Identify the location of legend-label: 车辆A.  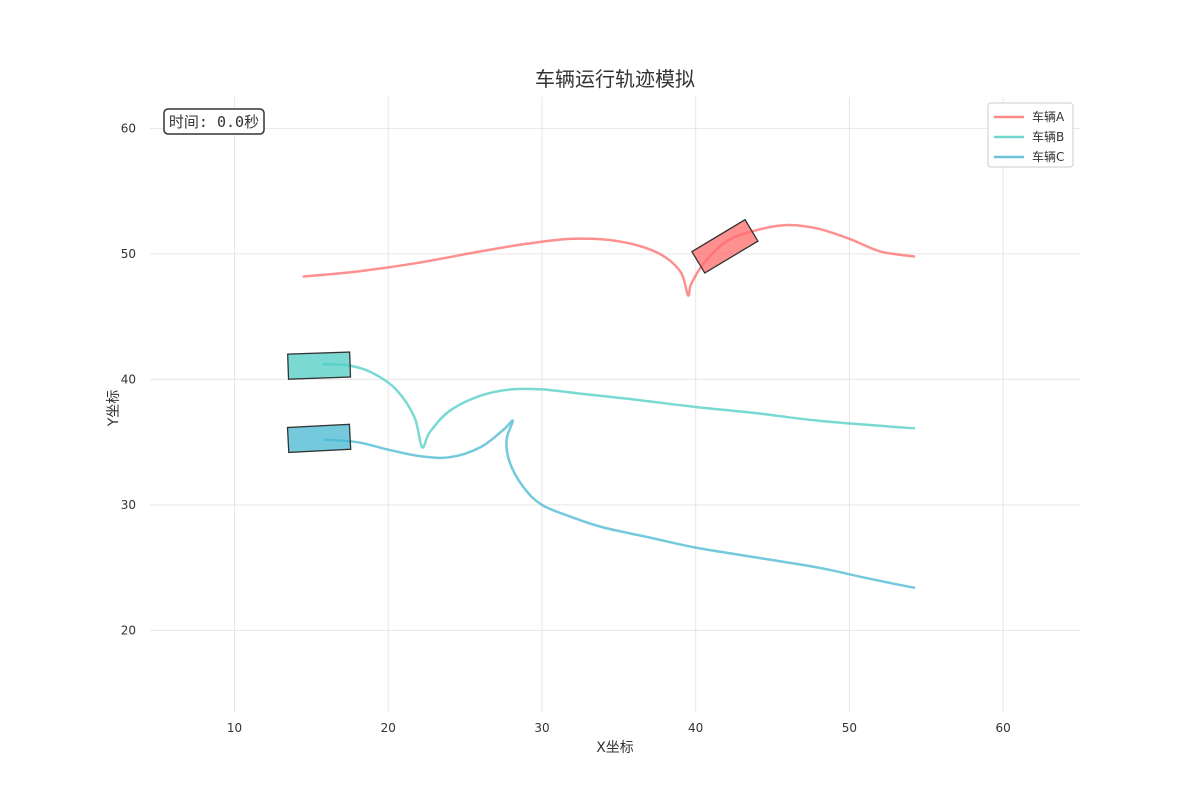
(1048, 116).